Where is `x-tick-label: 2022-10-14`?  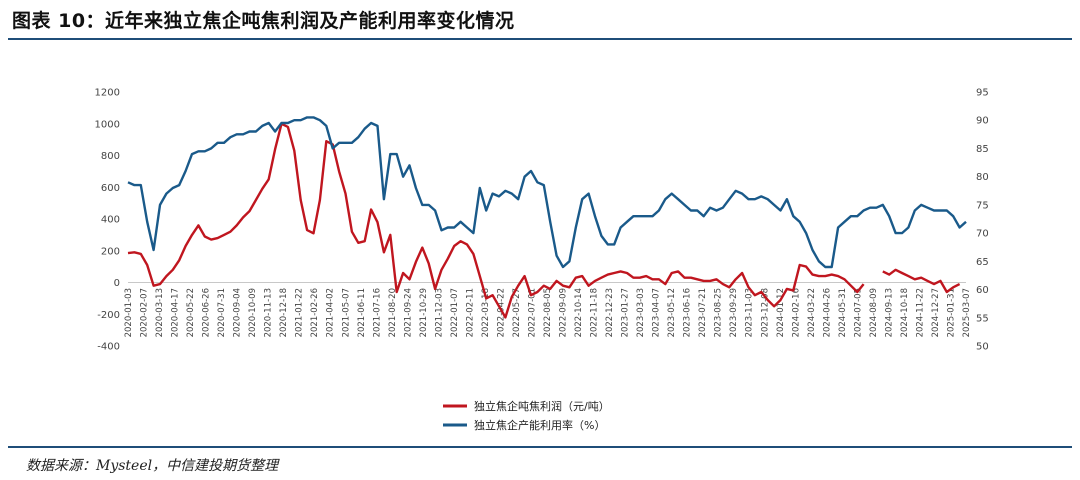
x-tick-label: 2022-10-14 is located at coordinates (579, 312).